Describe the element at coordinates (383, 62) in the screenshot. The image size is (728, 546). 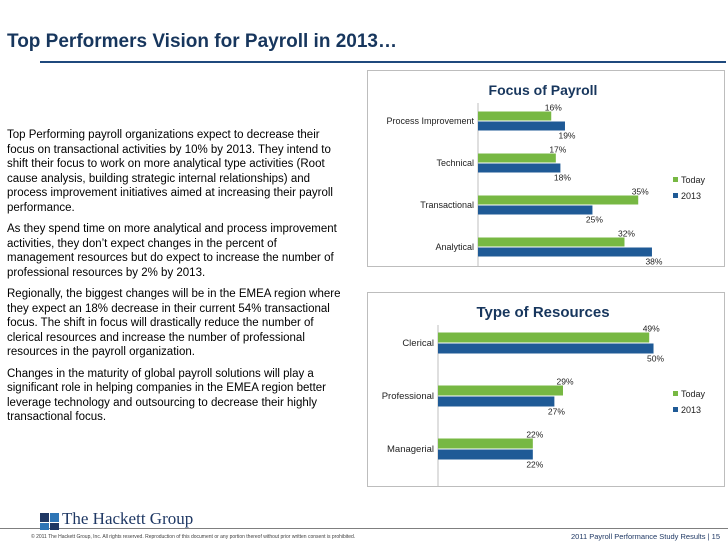
I see `title-divider` at that location.